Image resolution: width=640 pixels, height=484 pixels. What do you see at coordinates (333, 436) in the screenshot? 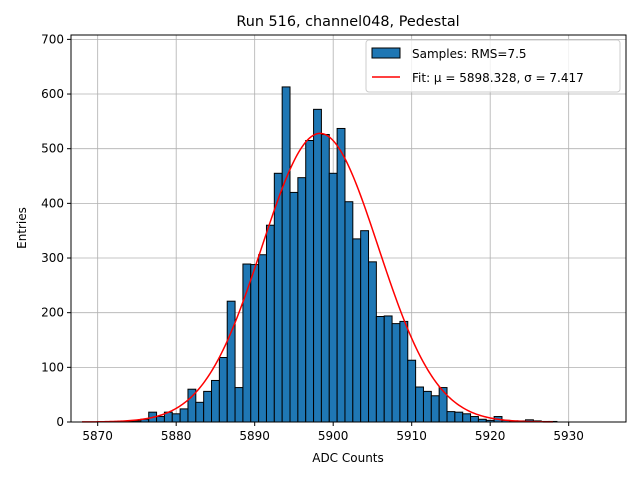
I see `x-tick-label: 5900` at bounding box center [333, 436].